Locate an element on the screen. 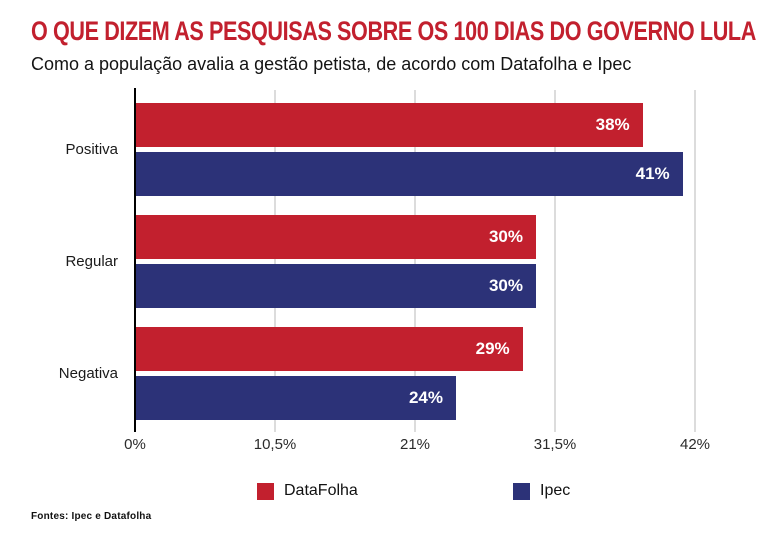  bar-datafolha-negativa: 29% is located at coordinates (329, 349).